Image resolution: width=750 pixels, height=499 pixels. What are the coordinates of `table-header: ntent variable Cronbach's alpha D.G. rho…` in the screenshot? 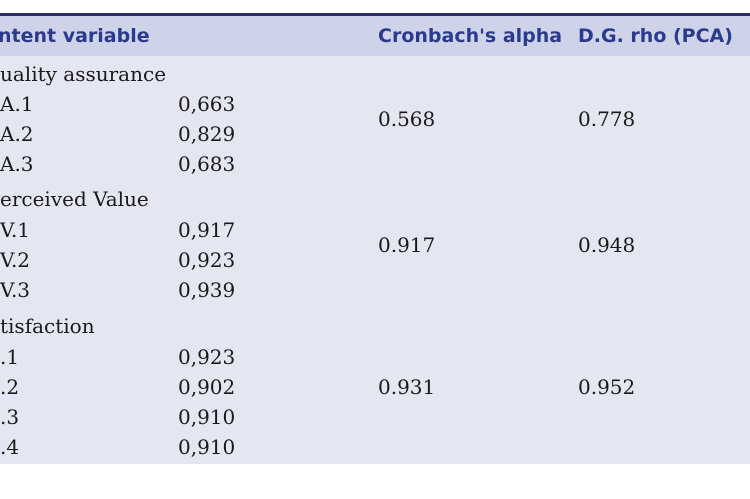 It's located at (375, 36).